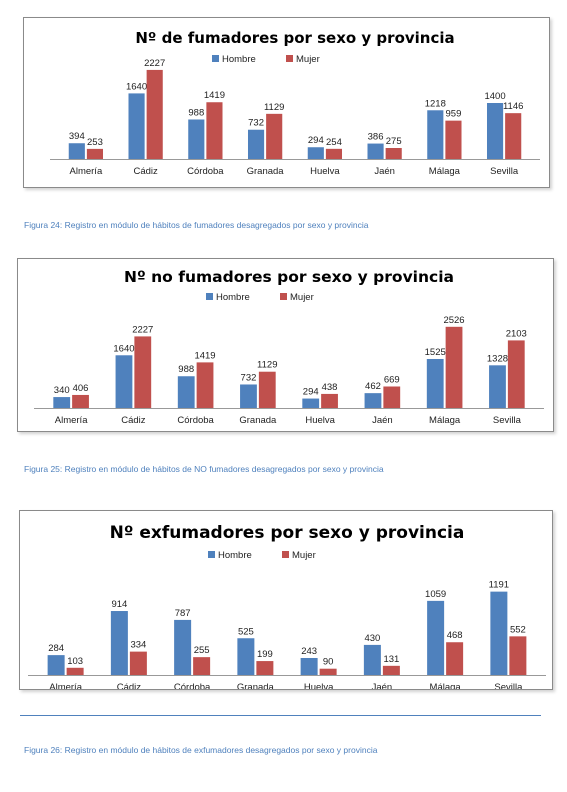  Describe the element at coordinates (285, 554) in the screenshot. I see `legend-swatch-mujer` at that location.